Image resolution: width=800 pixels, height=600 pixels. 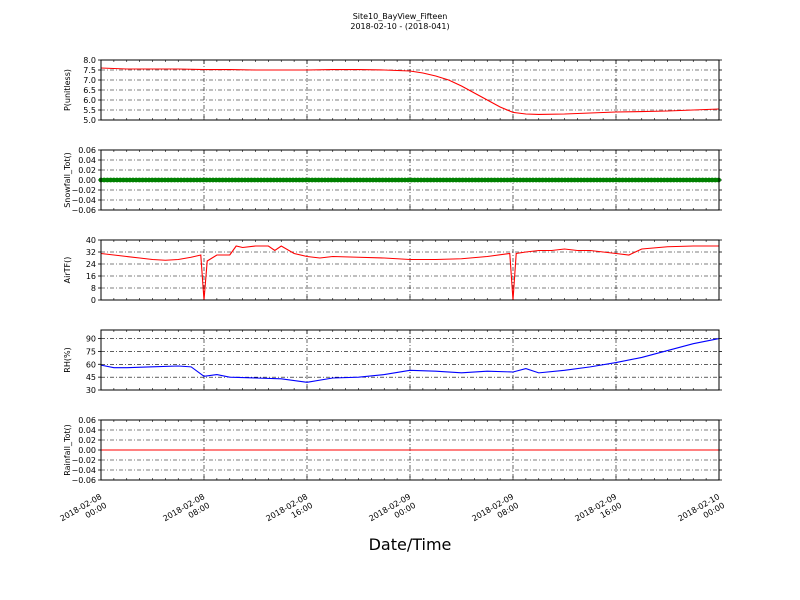 I want to click on x-axis-label: Date/Time, so click(x=410, y=544).